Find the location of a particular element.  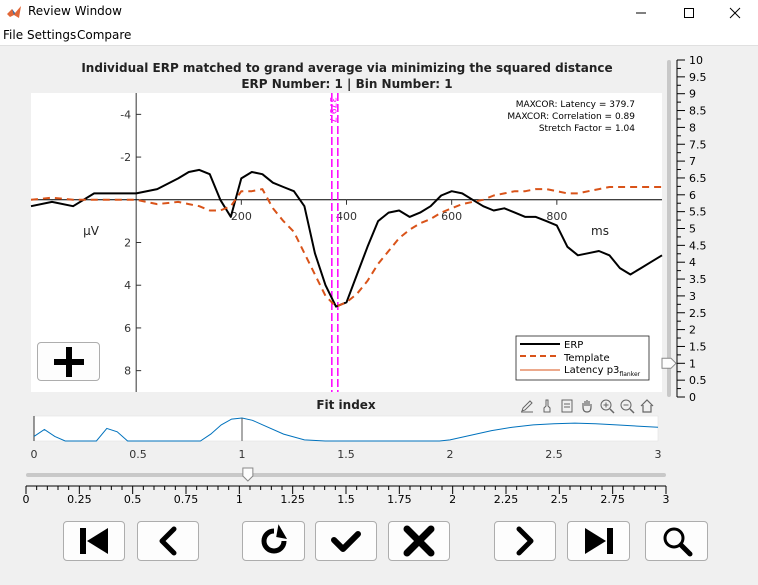

fit-x-tick-label: 3 is located at coordinates (658, 454).